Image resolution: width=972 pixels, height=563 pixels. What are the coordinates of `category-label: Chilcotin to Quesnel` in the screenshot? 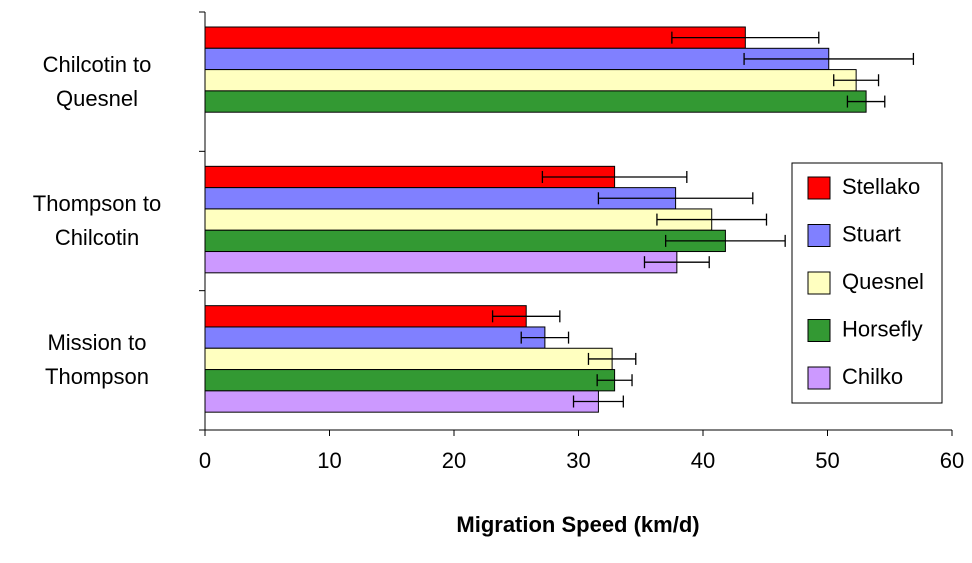 It's located at (97, 81).